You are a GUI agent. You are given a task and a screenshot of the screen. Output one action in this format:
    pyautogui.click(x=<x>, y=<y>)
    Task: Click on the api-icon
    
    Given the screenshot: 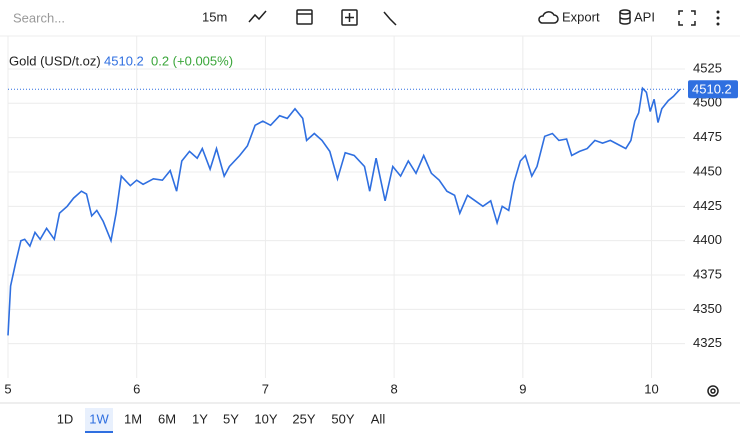 What is the action you would take?
    pyautogui.click(x=625, y=17)
    